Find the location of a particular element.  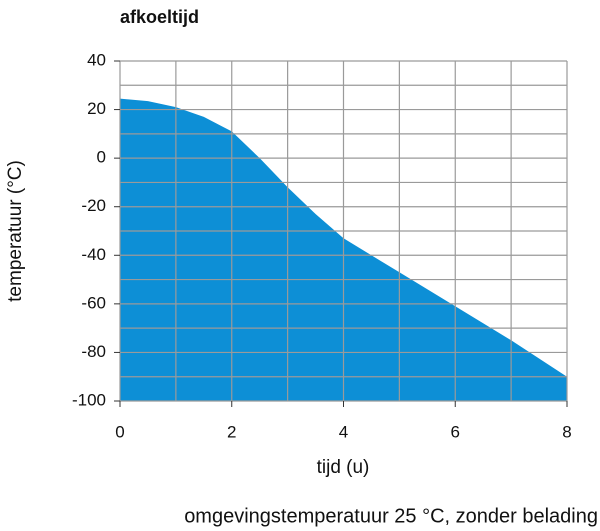

y-tick-label: -20 is located at coordinates (93, 205).